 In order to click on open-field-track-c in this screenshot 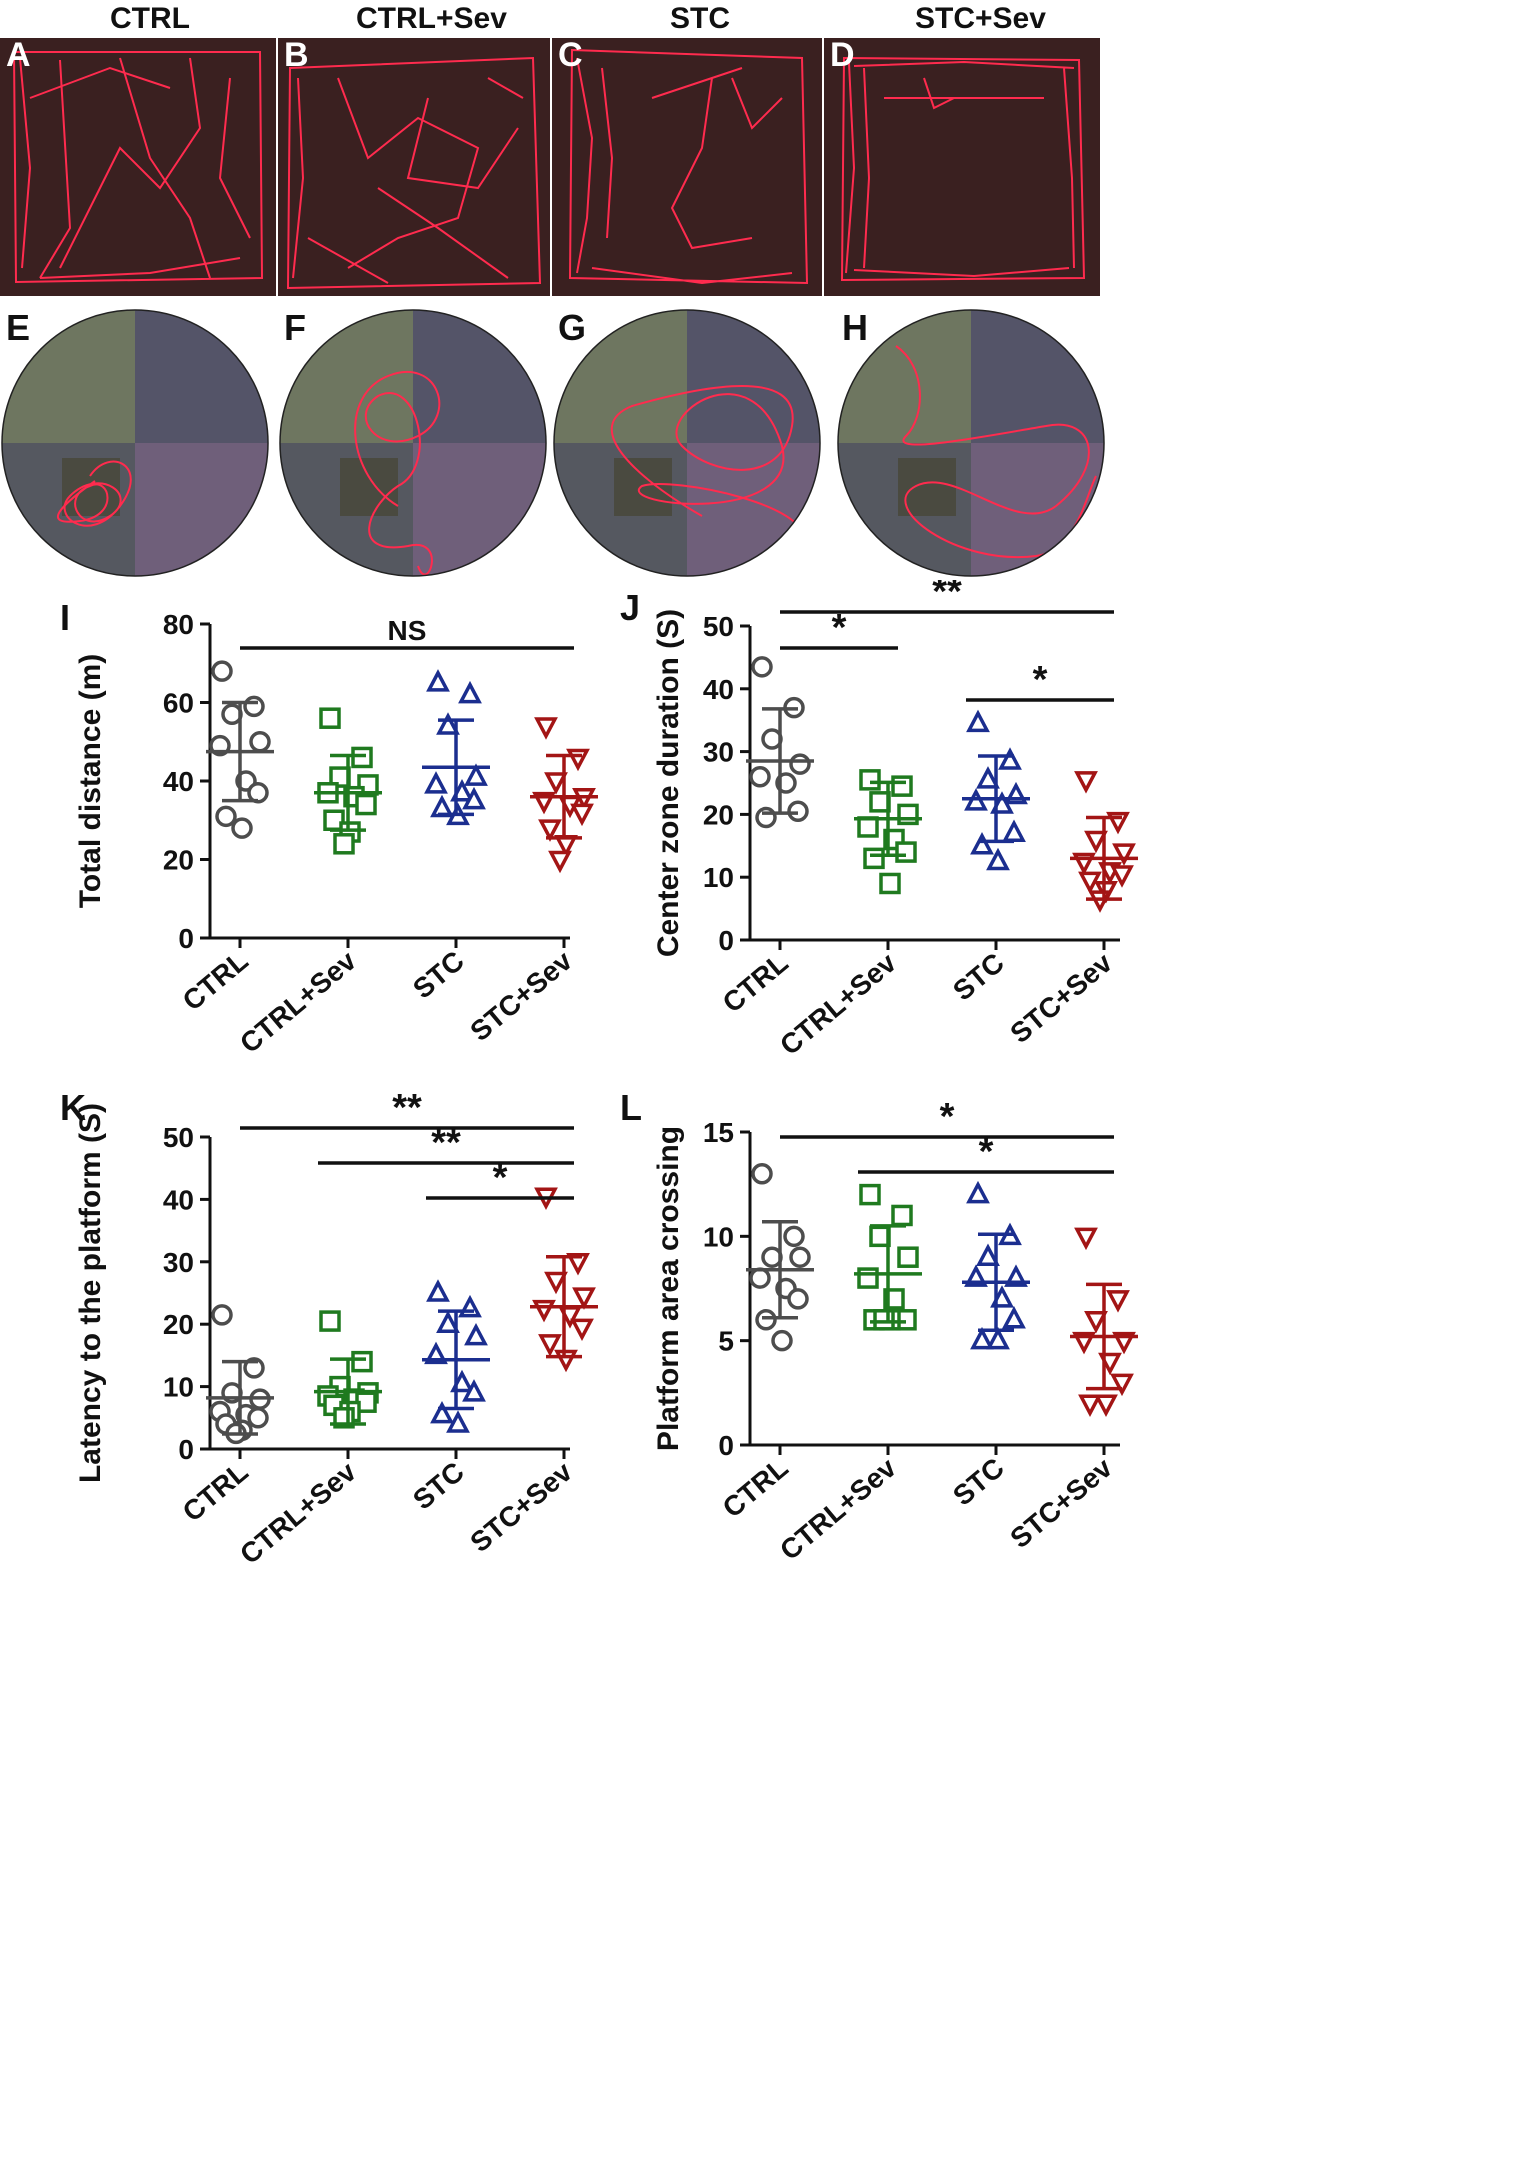, I will do `click(688, 166)`.